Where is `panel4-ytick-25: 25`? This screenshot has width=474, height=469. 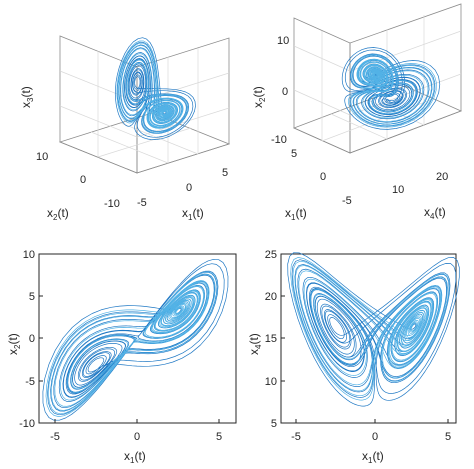
panel4-ytick-25: 25 is located at coordinates (271, 255).